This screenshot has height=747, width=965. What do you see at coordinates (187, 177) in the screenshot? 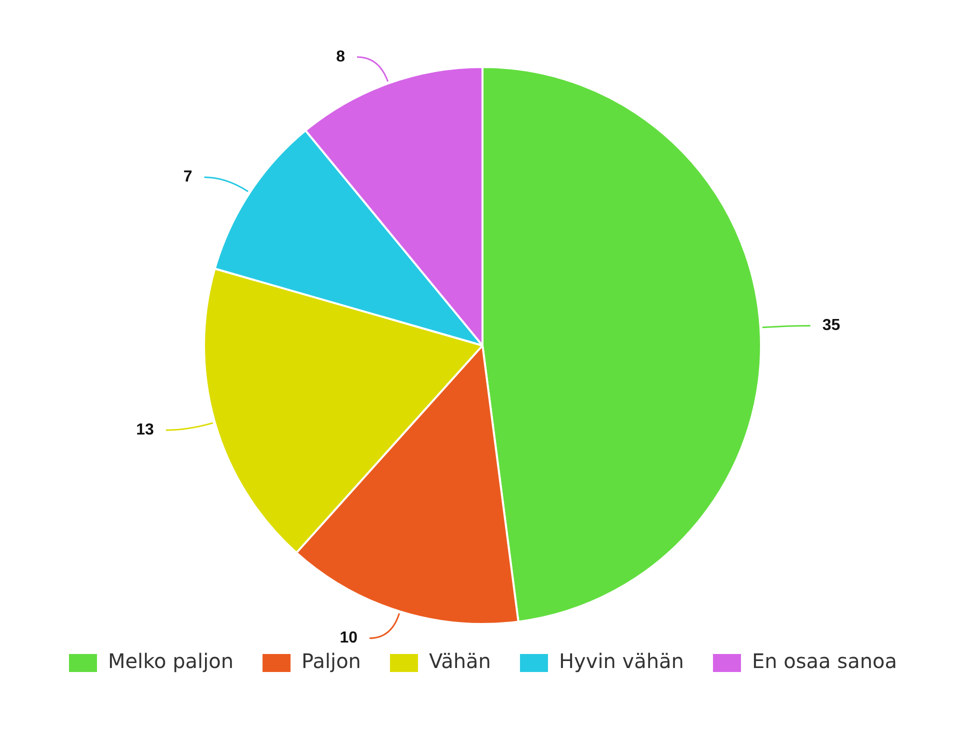
I see `data-label: 7` at bounding box center [187, 177].